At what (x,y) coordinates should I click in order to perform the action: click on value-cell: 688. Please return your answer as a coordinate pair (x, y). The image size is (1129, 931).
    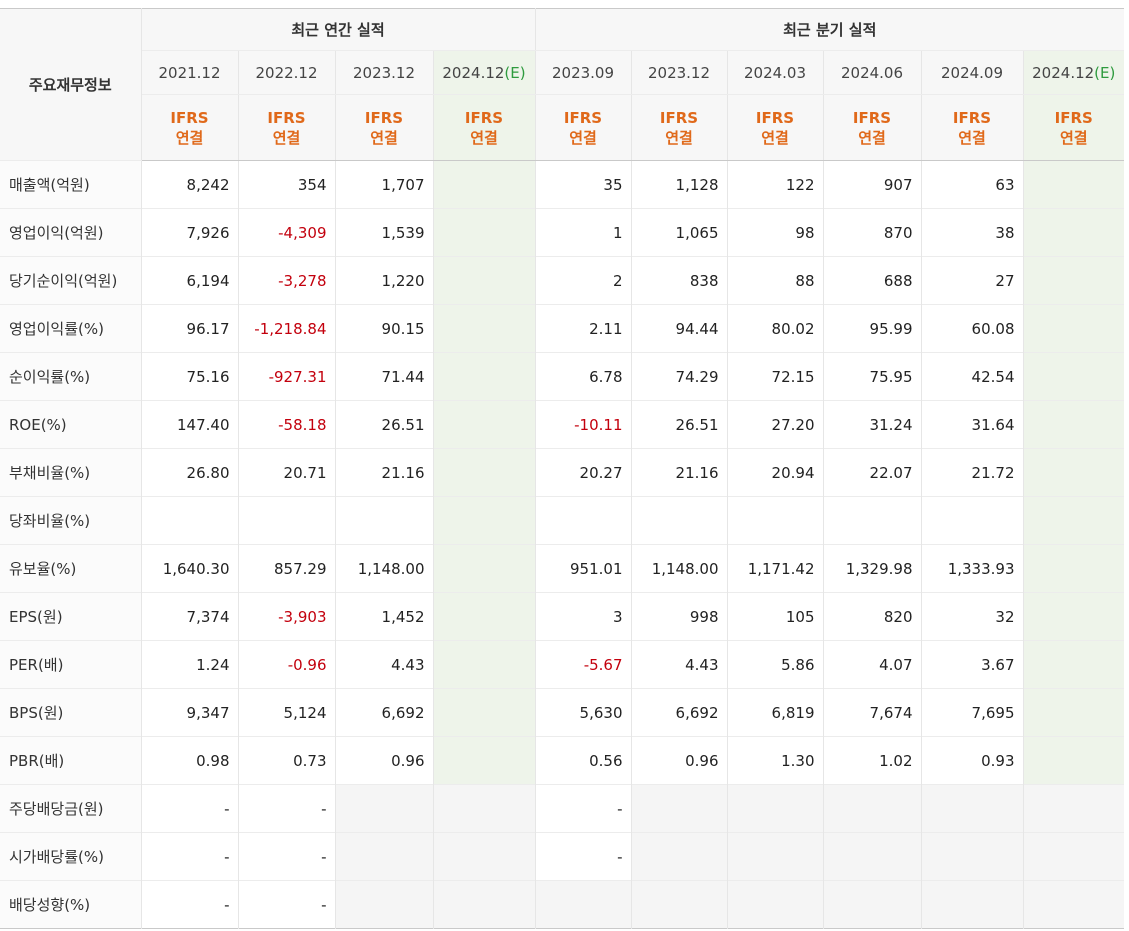
    Looking at the image, I should click on (872, 280).